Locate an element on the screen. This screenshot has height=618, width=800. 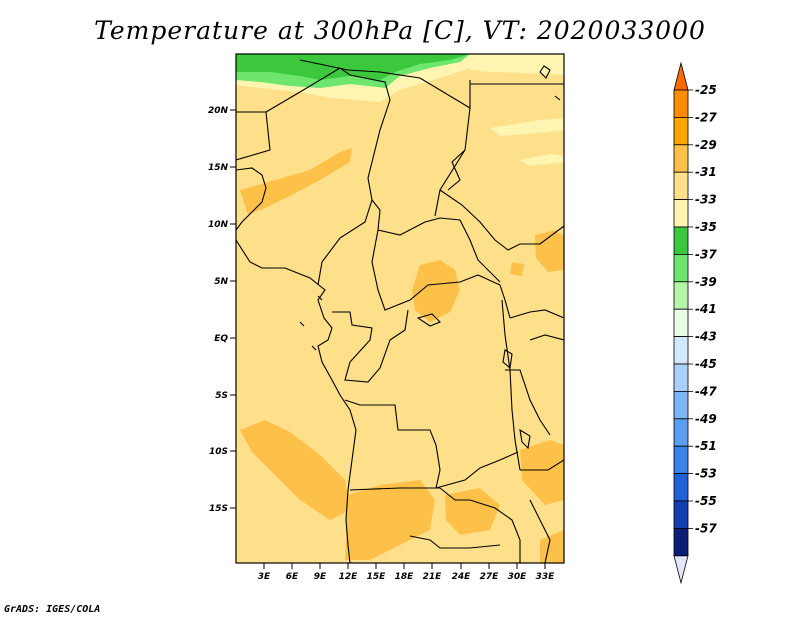
colorbar-top-arrow is located at coordinates (681, 76).